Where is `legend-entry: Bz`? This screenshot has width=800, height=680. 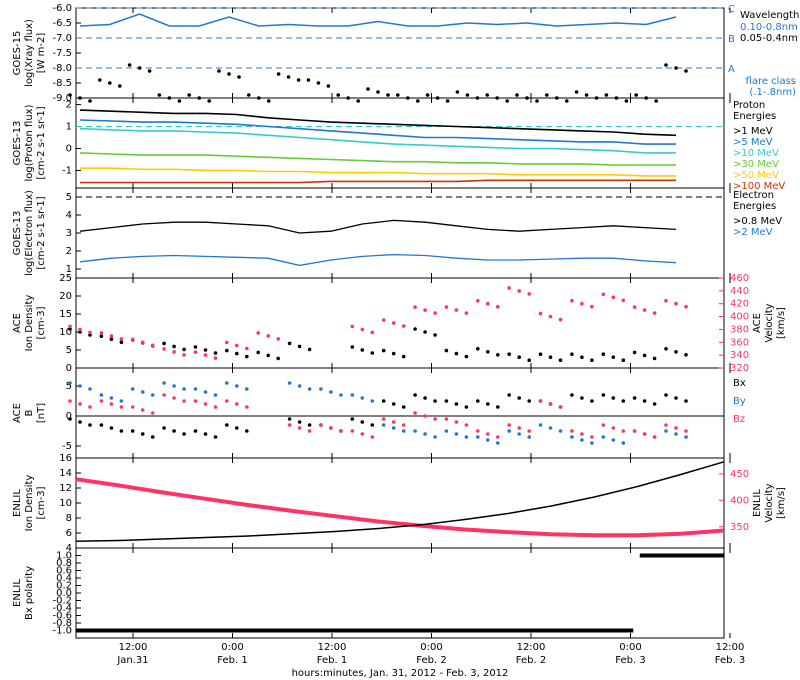
legend-entry: Bz is located at coordinates (739, 419).